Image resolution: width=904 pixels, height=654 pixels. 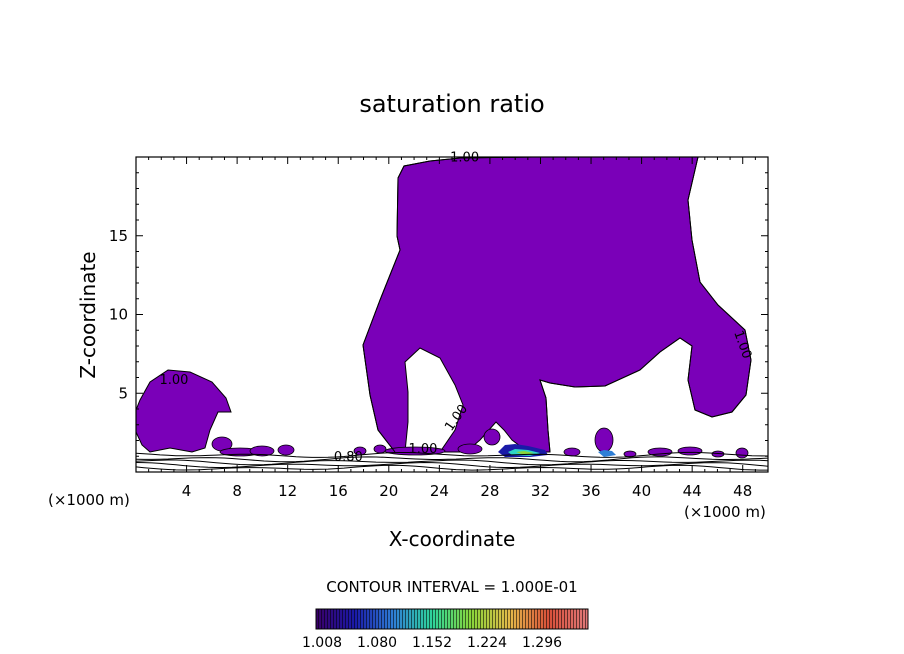 What do you see at coordinates (287, 491) in the screenshot?
I see `x-tick-label: 12` at bounding box center [287, 491].